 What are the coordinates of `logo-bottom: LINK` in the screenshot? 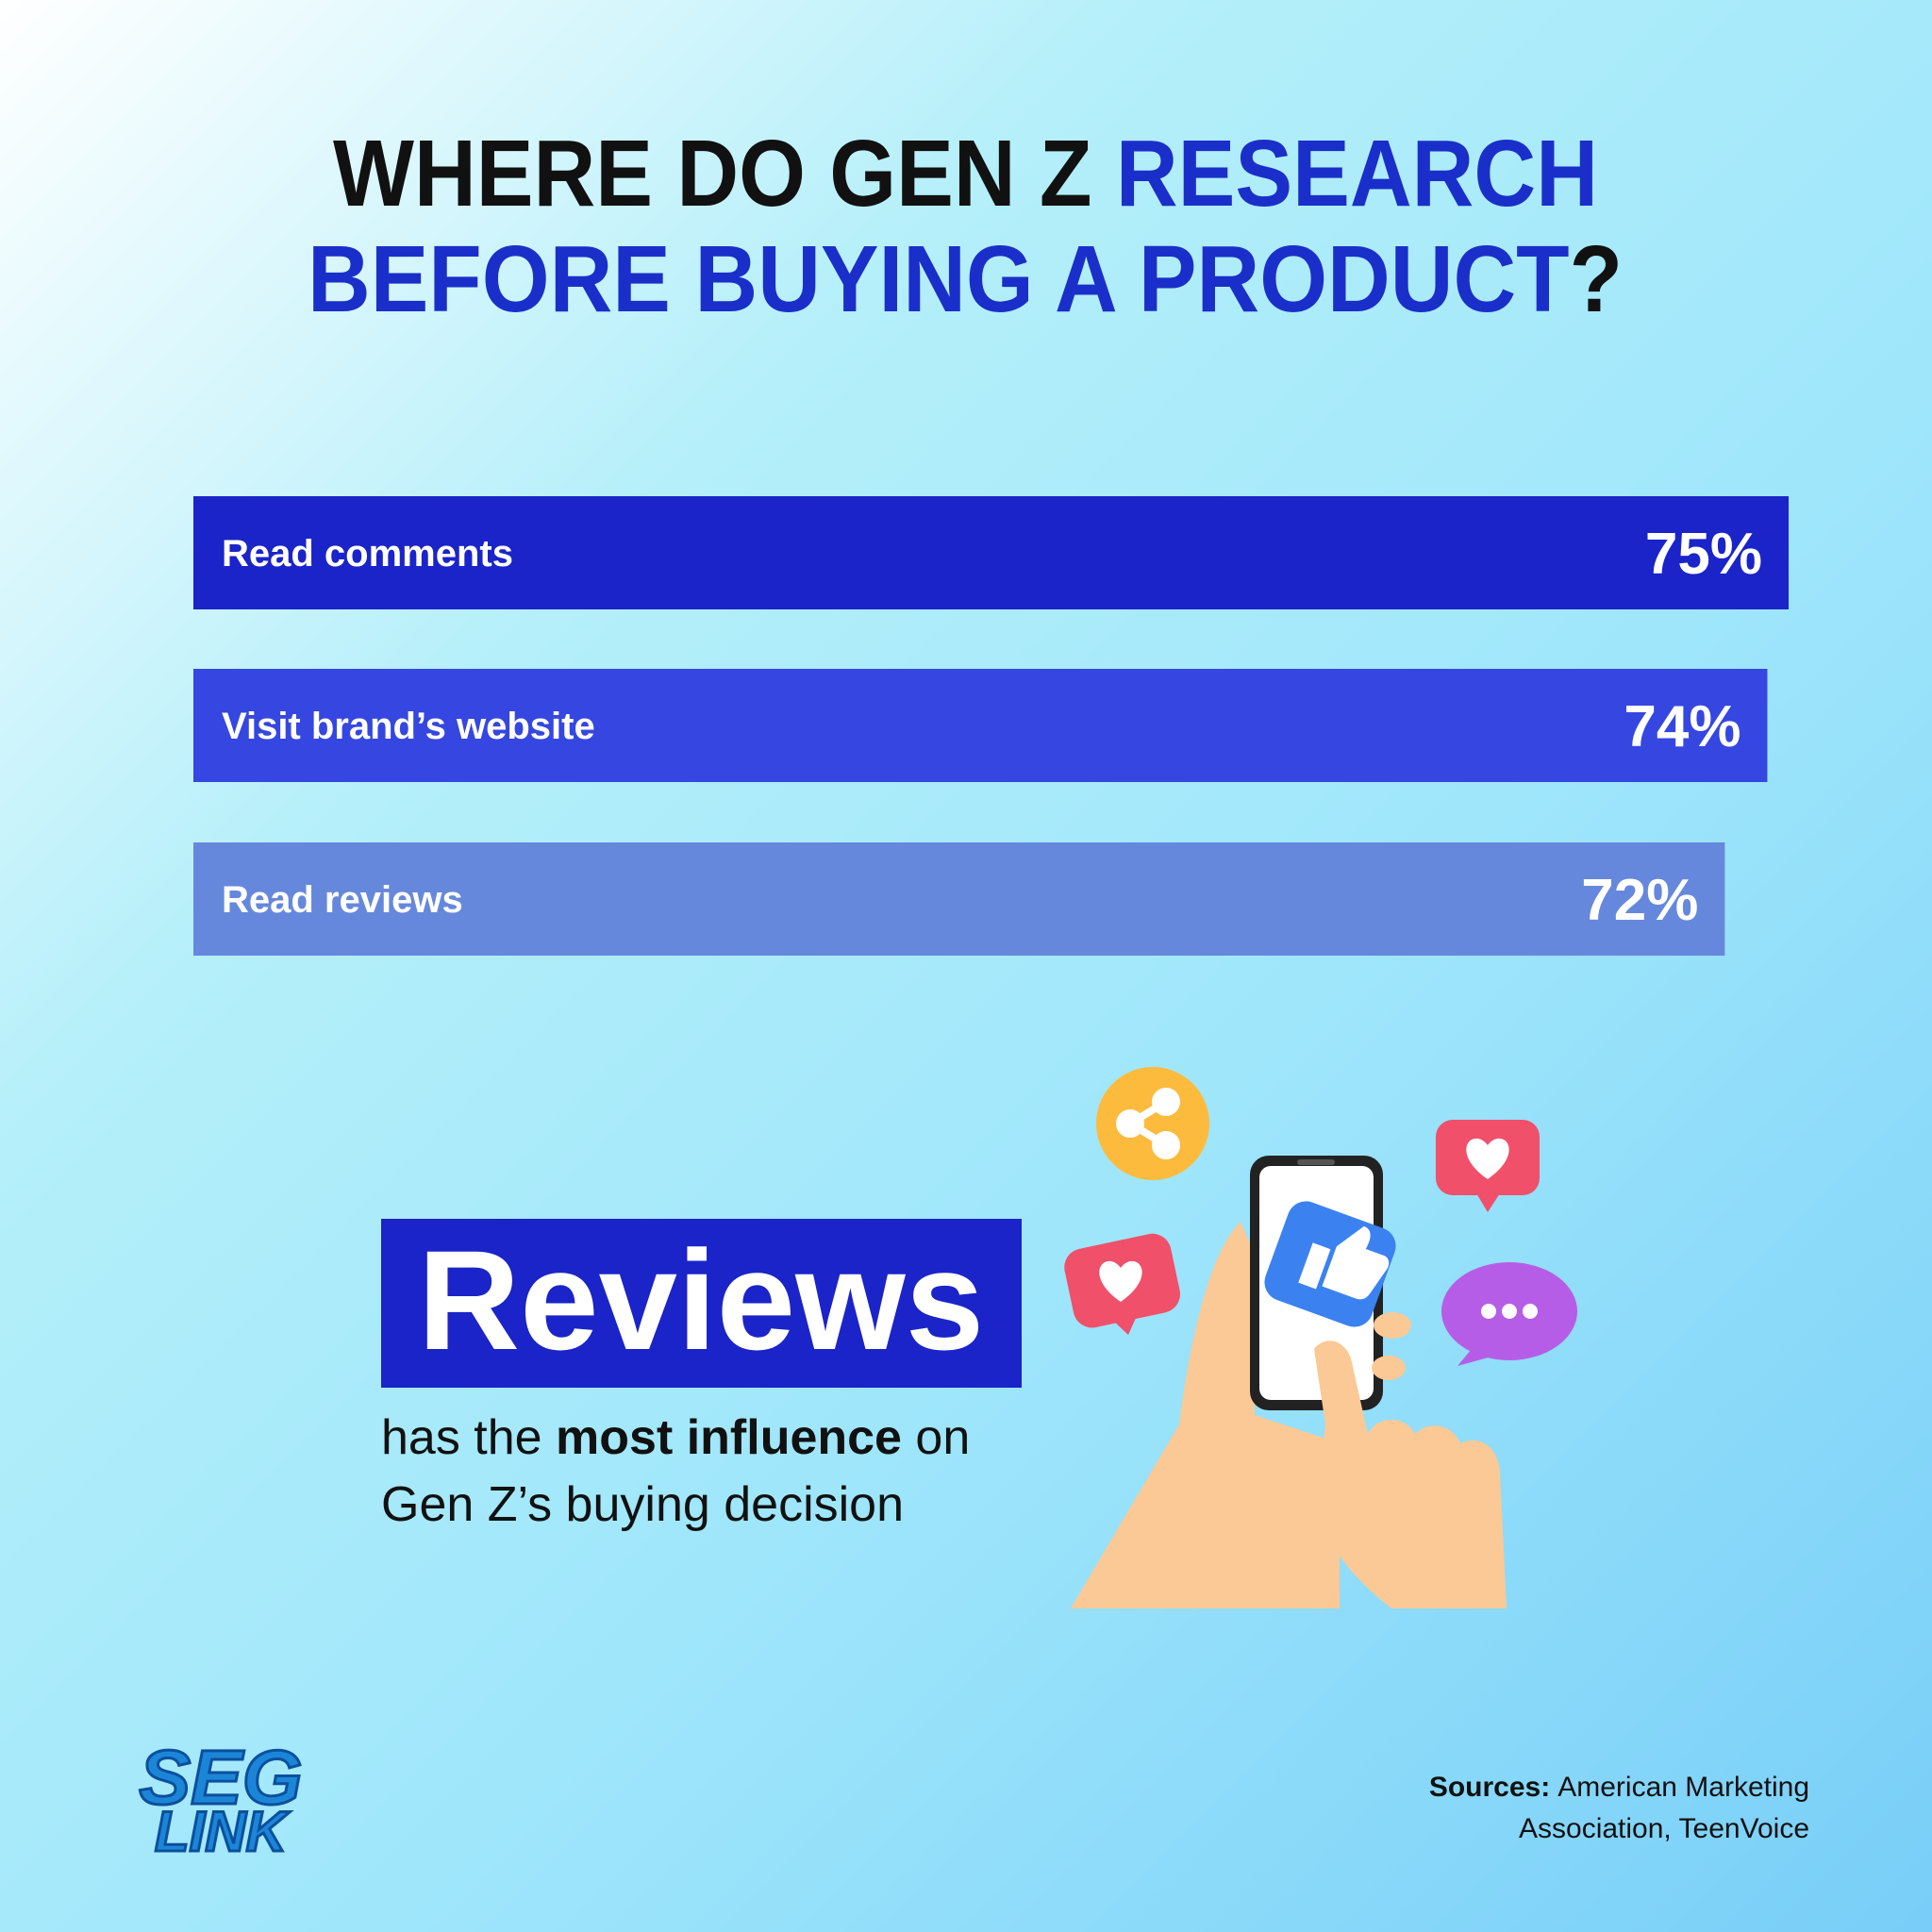 It's located at (223, 1831).